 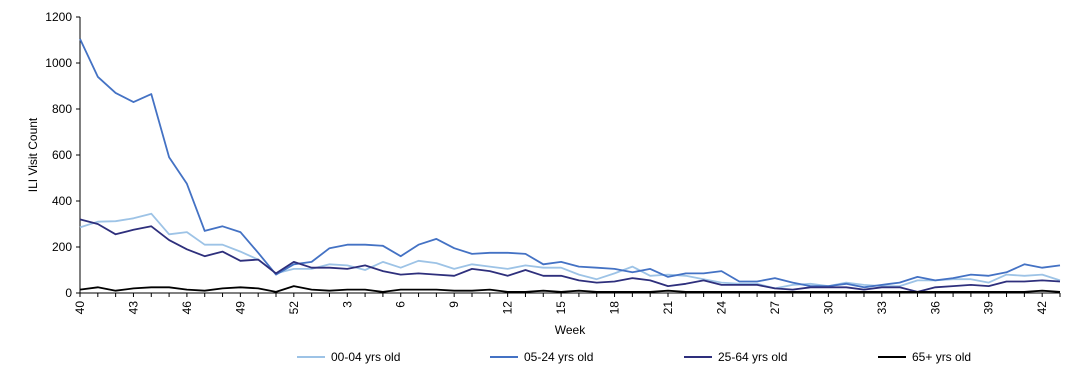 I want to click on x-tick-label: 9, so click(x=454, y=304).